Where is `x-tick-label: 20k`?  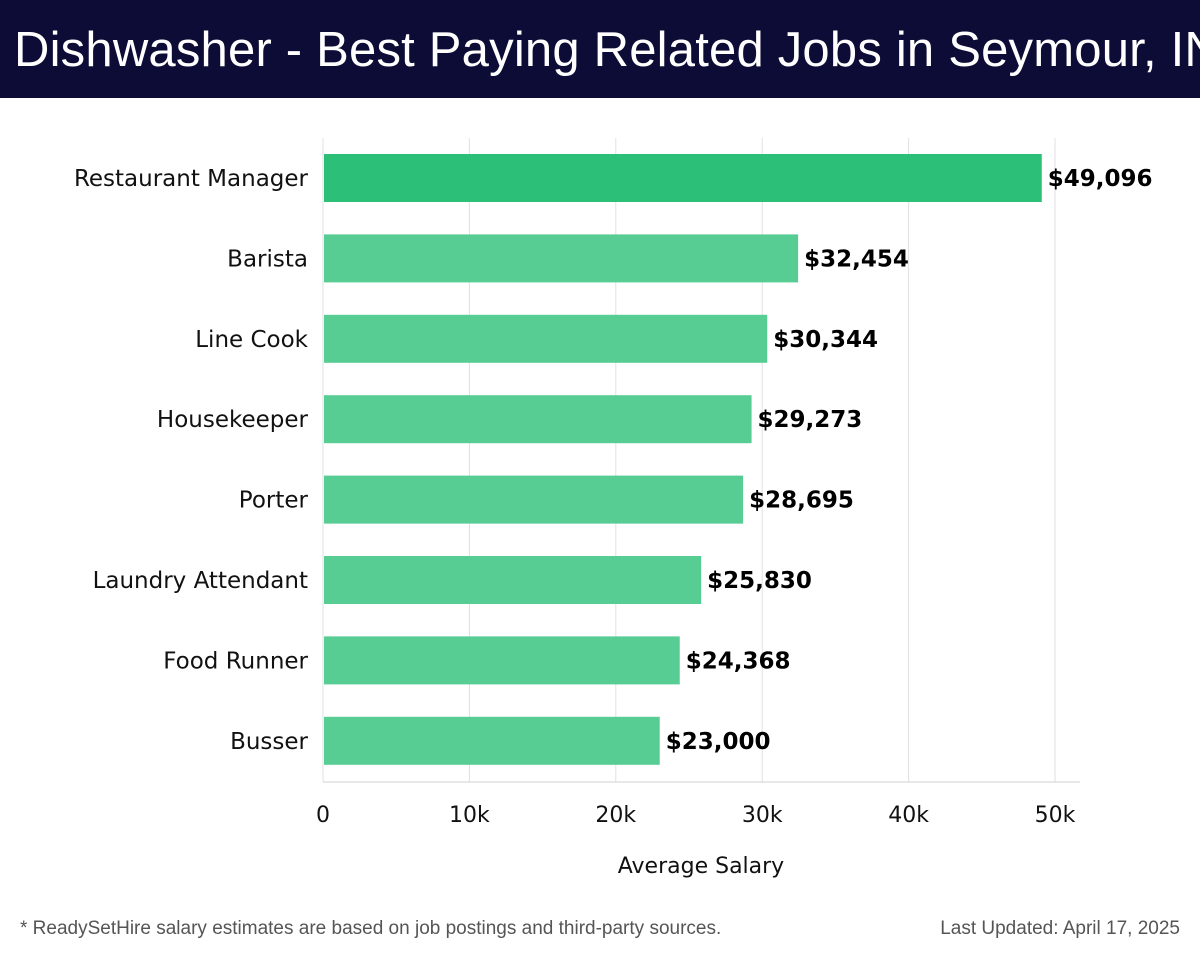
x-tick-label: 20k is located at coordinates (615, 815).